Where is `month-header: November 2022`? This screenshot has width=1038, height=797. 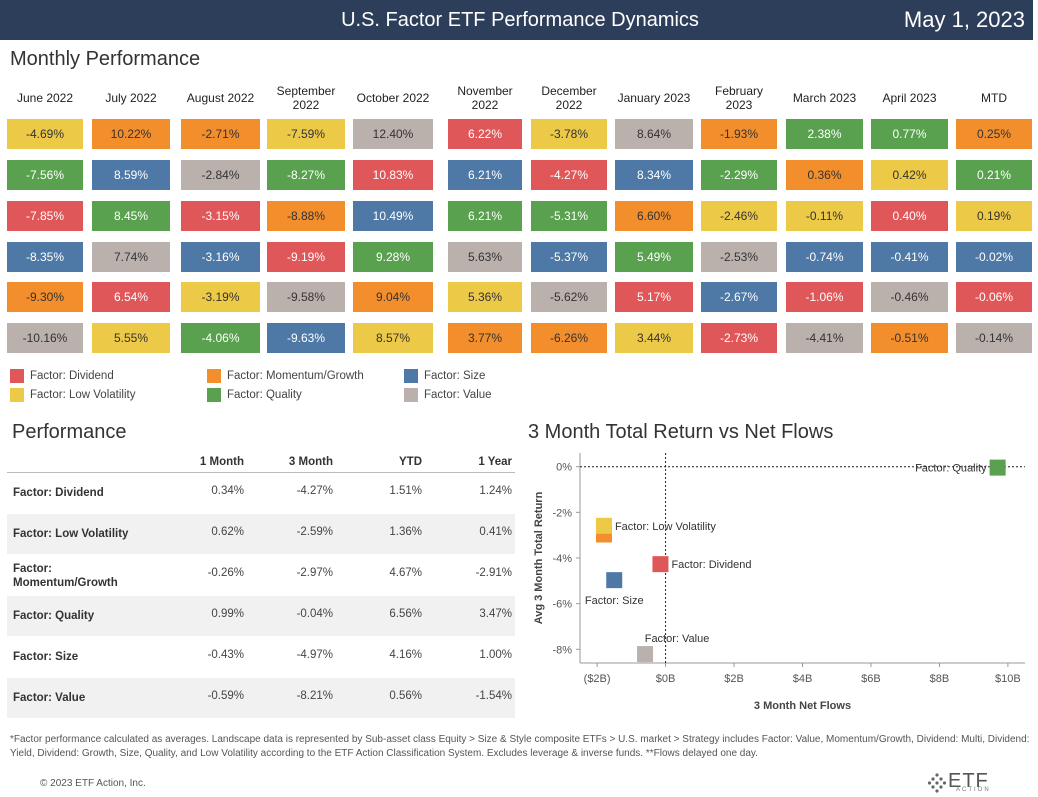
month-header: November 2022 is located at coordinates (485, 98).